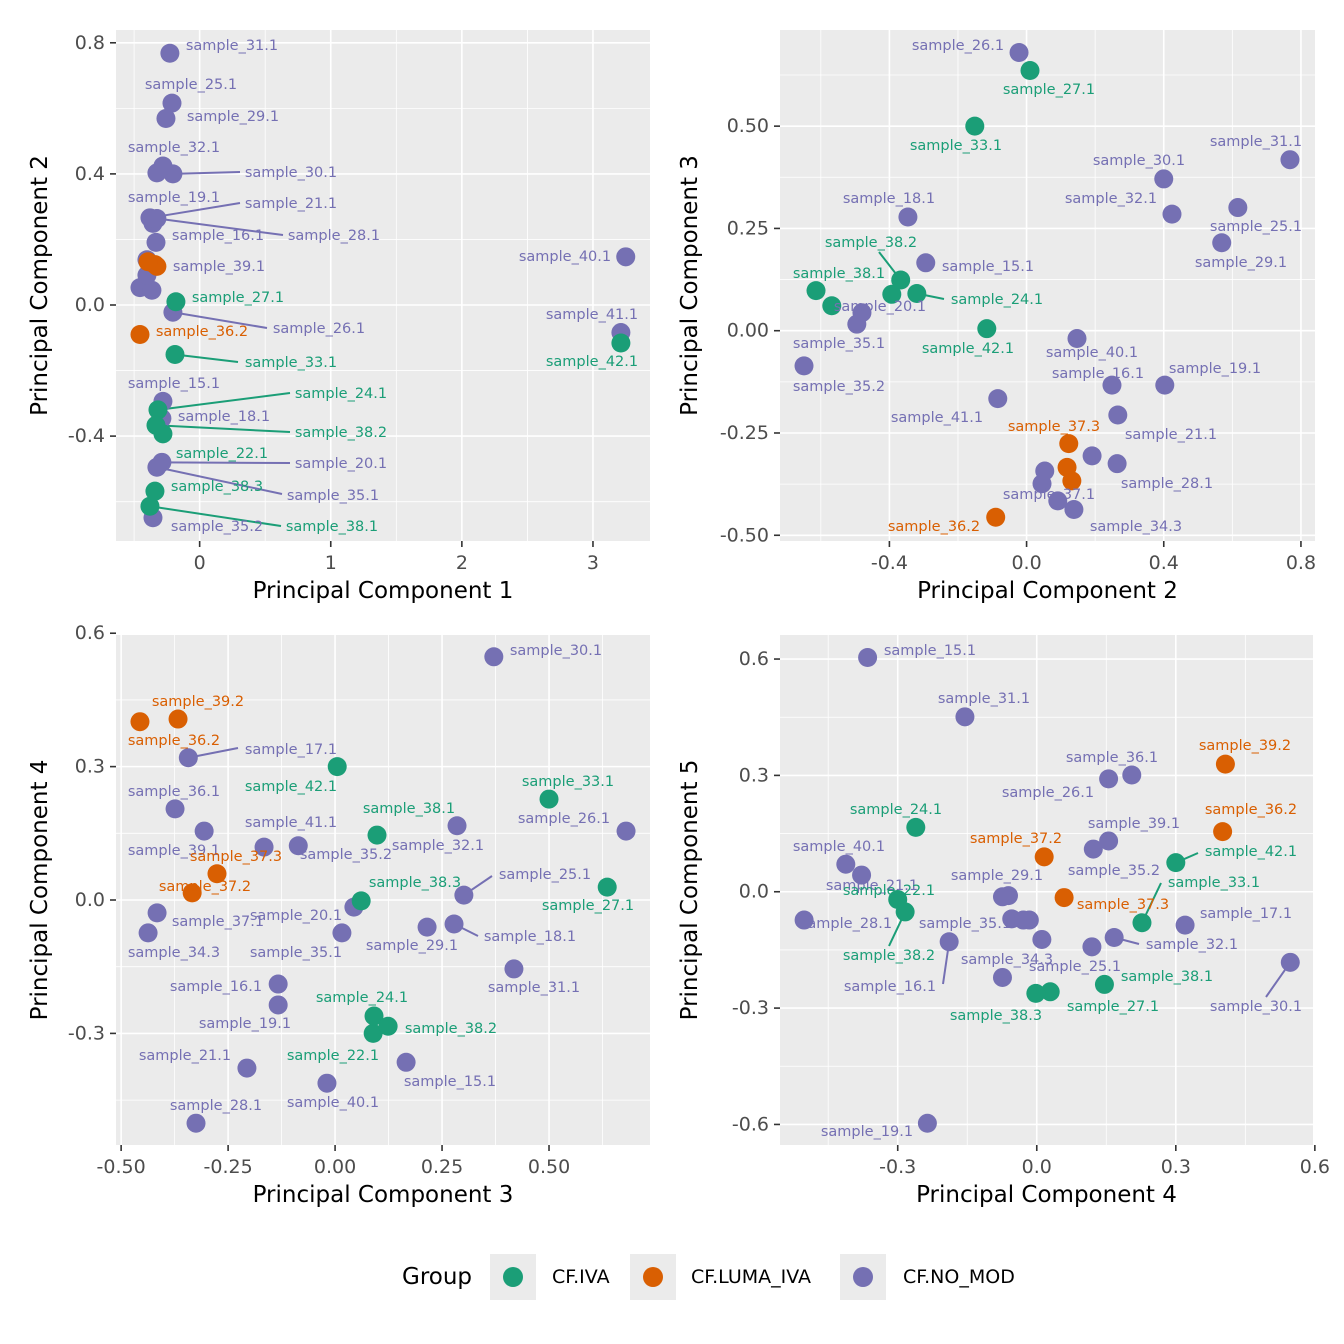 The height and width of the screenshot is (1344, 1344). I want to click on legend-label: CF.IVA, so click(581, 1277).